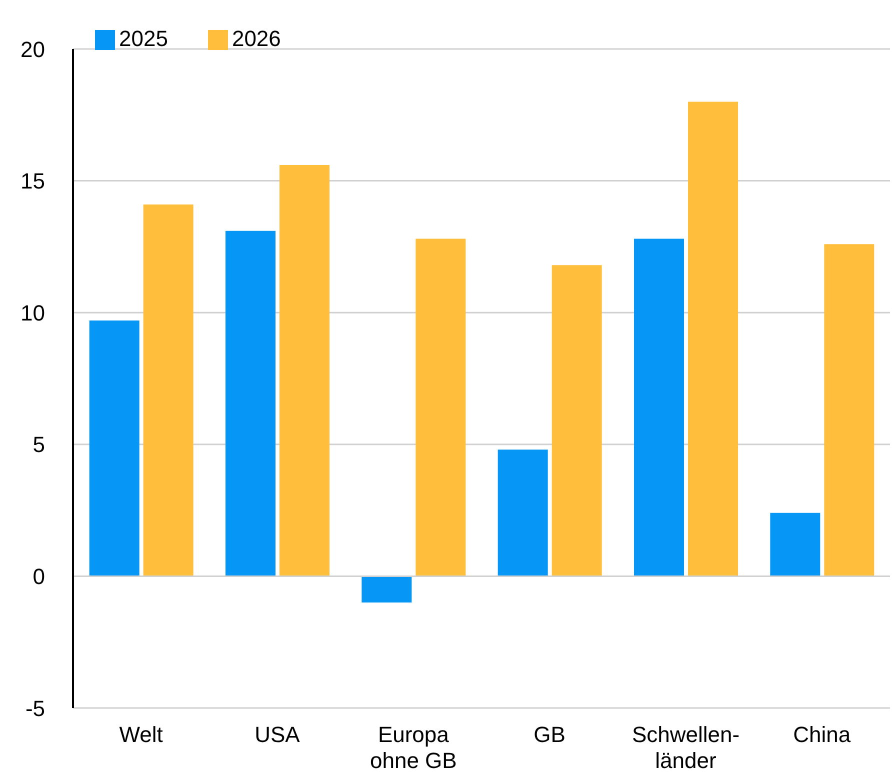  Describe the element at coordinates (35, 708) in the screenshot. I see `y-tick-label: -5` at that location.